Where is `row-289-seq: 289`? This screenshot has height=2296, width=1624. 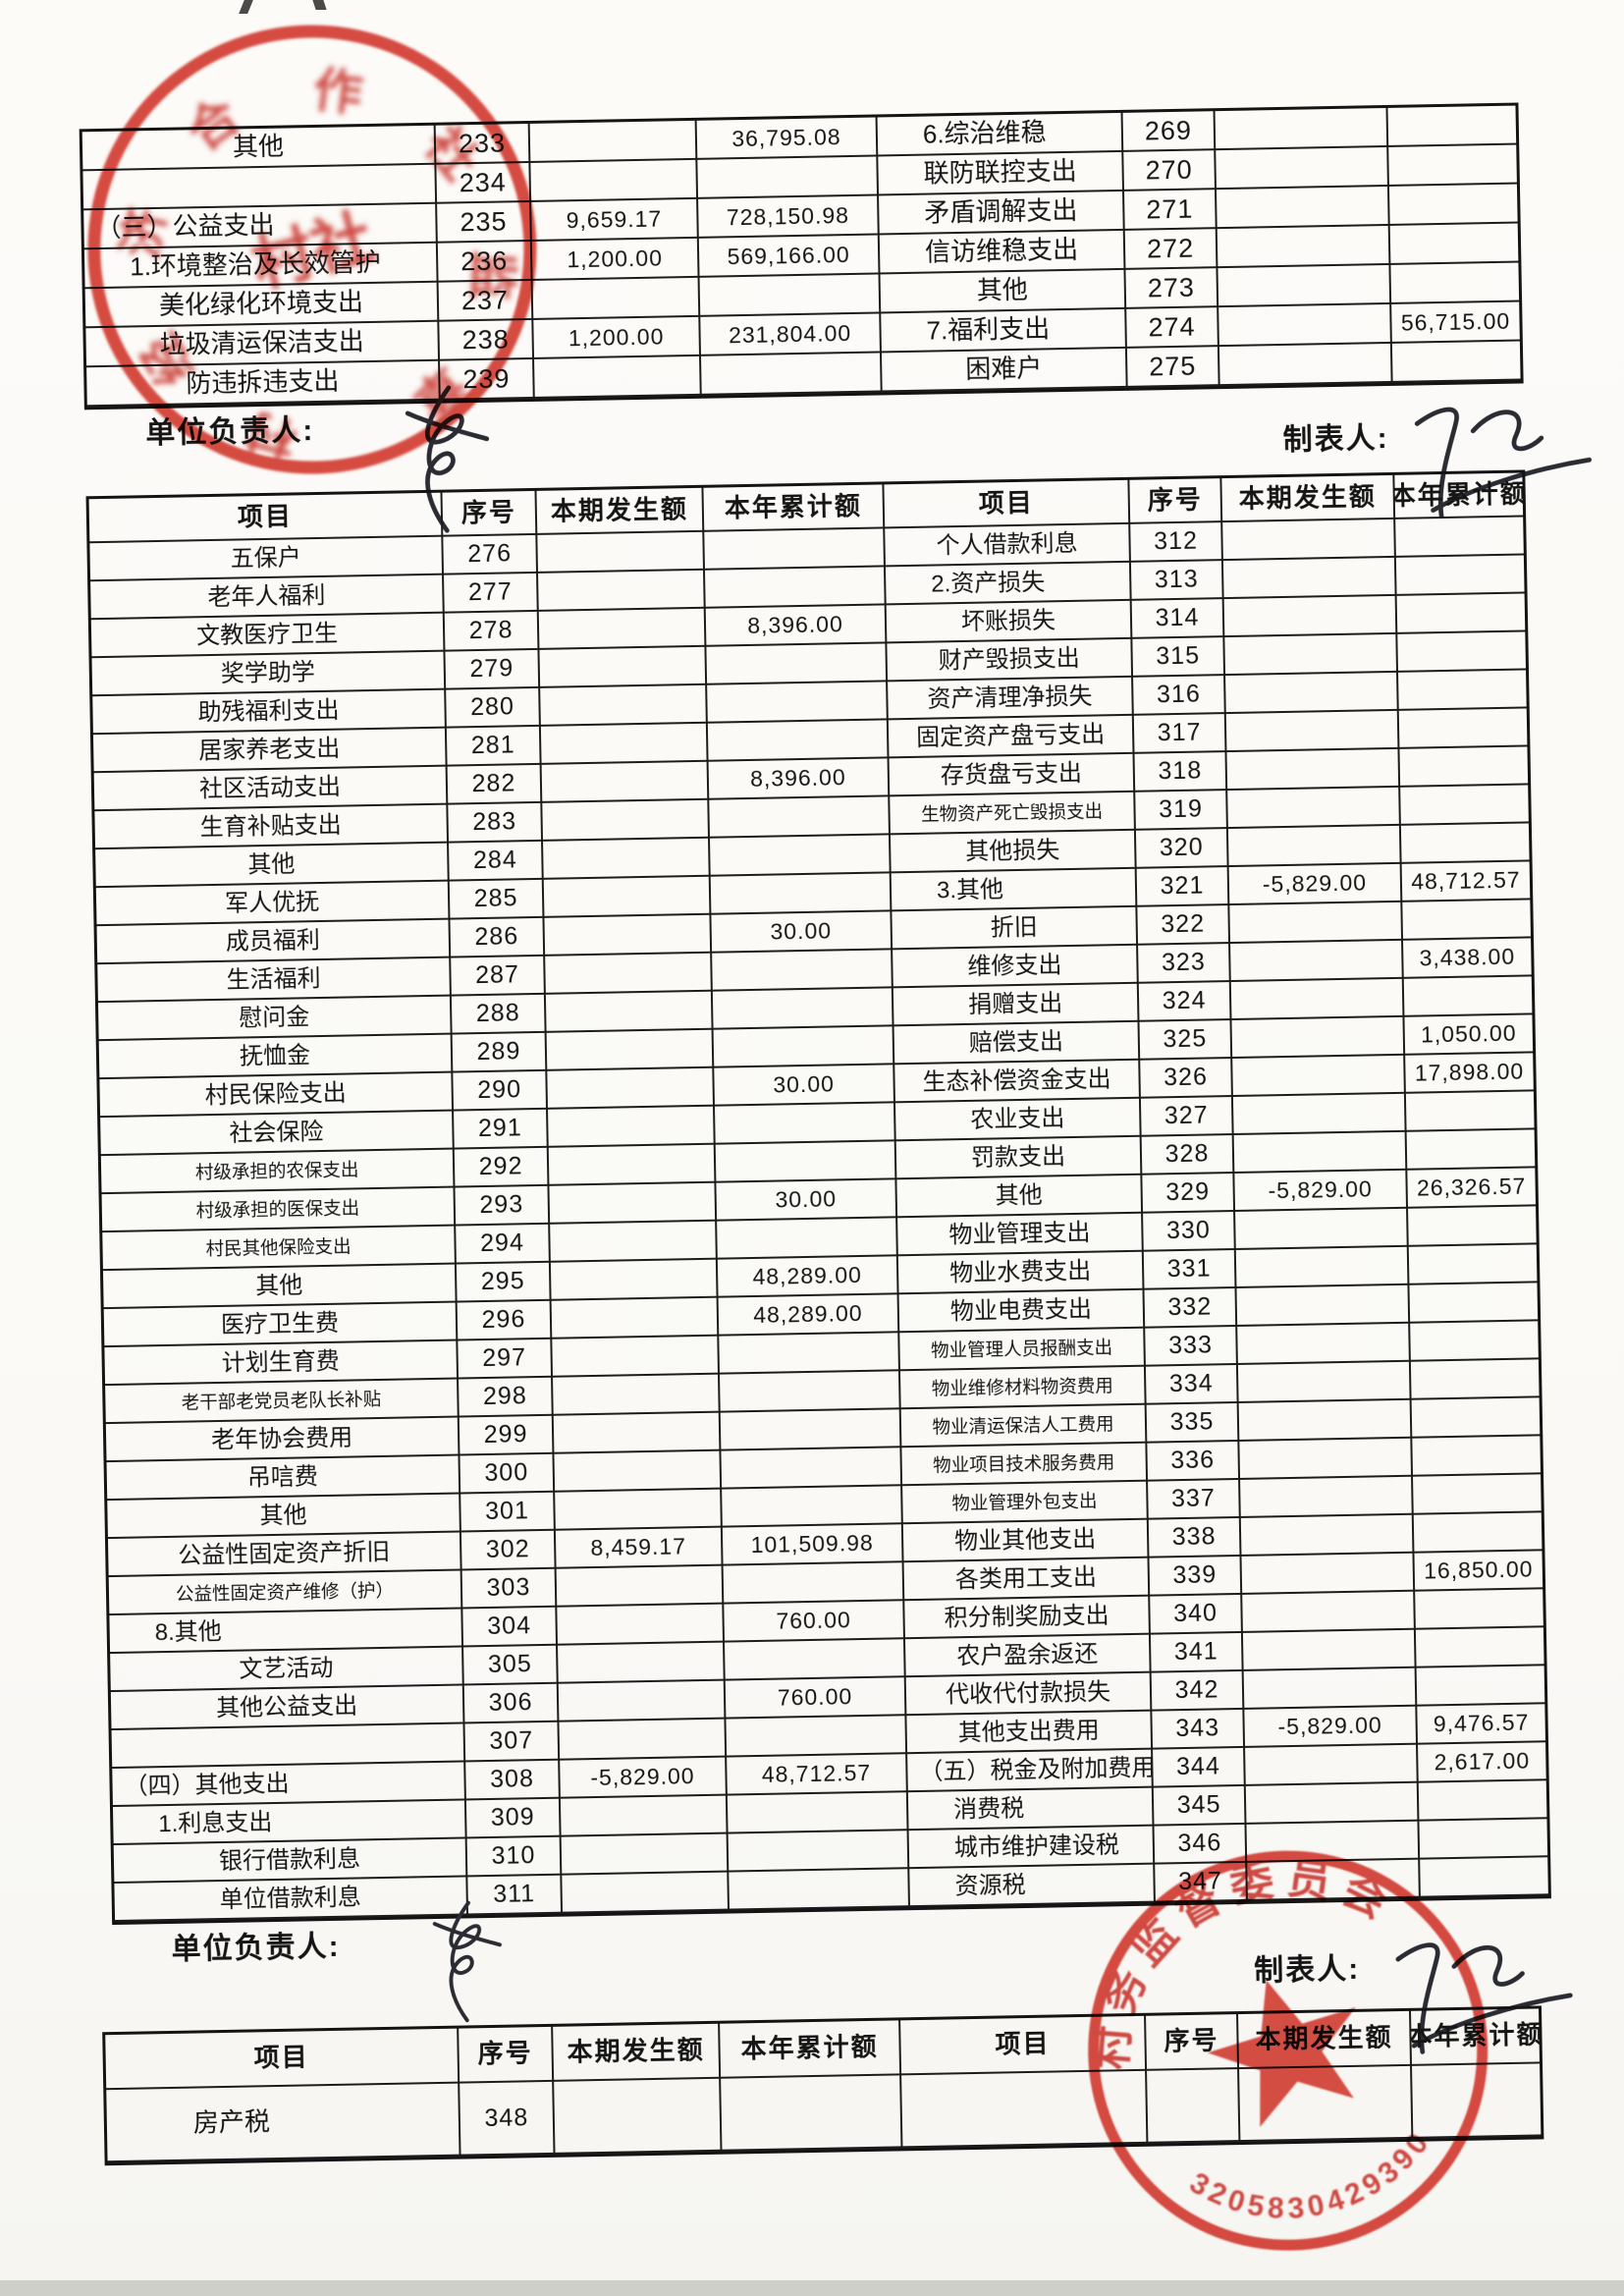 row-289-seq: 289 is located at coordinates (500, 1052).